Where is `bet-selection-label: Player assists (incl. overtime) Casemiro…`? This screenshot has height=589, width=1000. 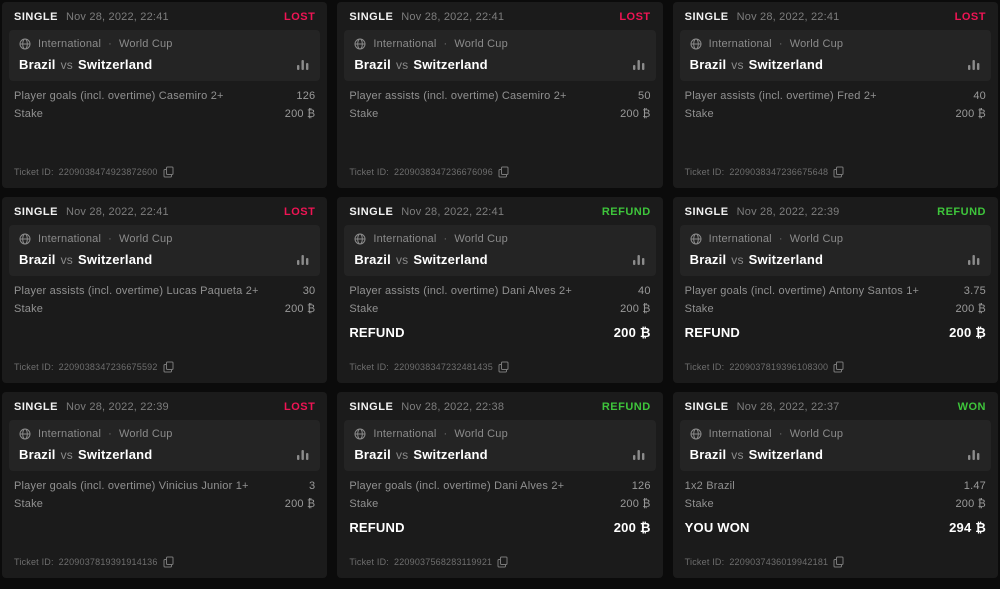 bet-selection-label: Player assists (incl. overtime) Casemiro… is located at coordinates (458, 96).